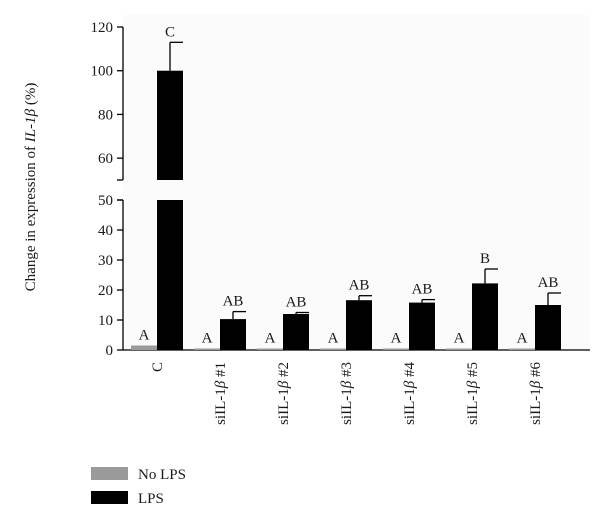 This screenshot has height=531, width=600. What do you see at coordinates (158, 367) in the screenshot?
I see `category-label: C` at bounding box center [158, 367].